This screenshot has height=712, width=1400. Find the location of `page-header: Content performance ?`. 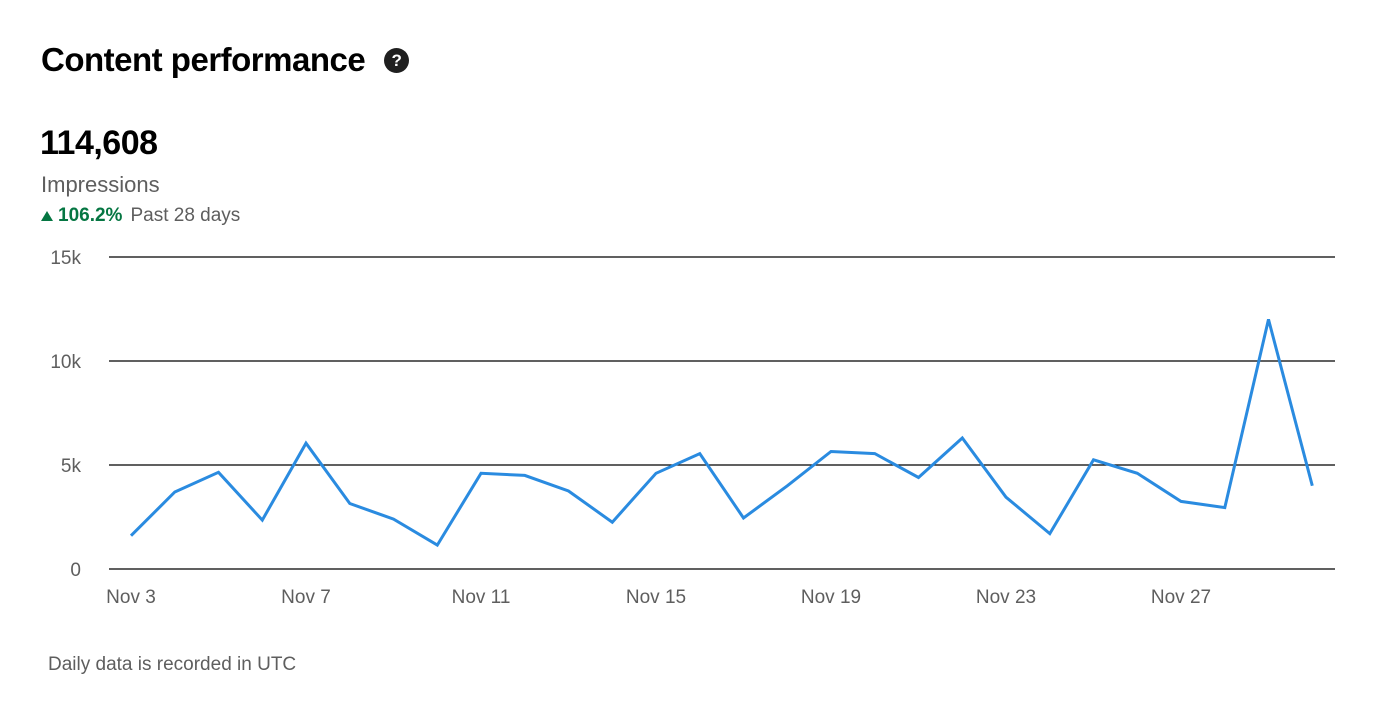

page-header: Content performance ? is located at coordinates (225, 60).